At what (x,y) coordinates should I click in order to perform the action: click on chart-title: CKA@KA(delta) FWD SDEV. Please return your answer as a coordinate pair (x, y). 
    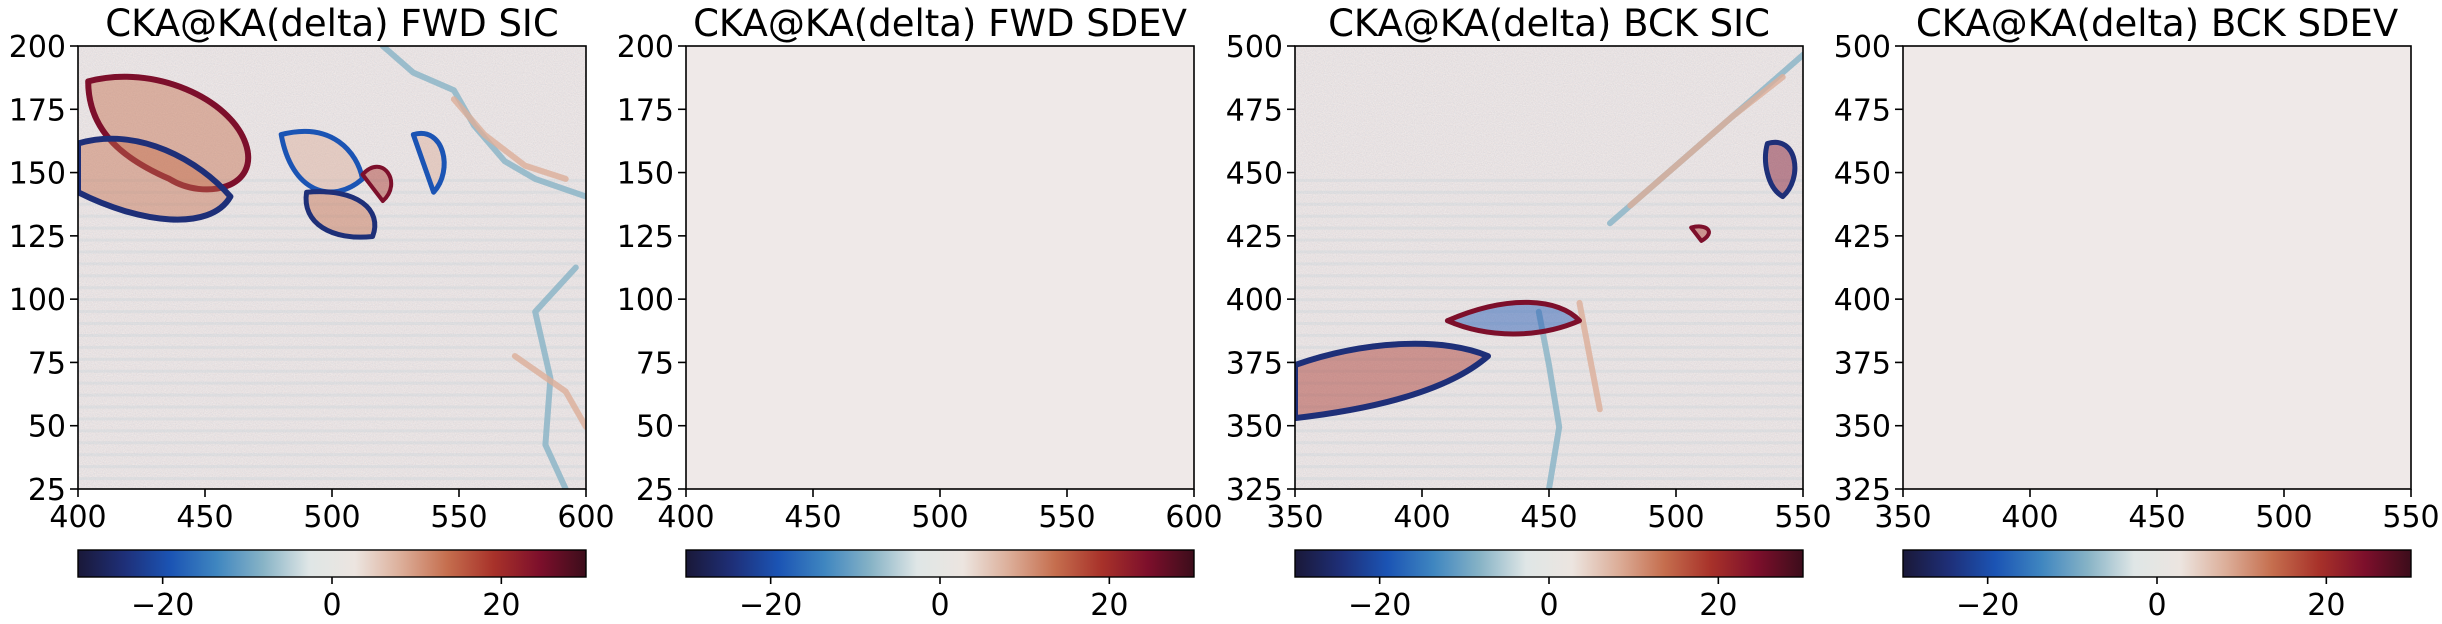
    Looking at the image, I should click on (940, 23).